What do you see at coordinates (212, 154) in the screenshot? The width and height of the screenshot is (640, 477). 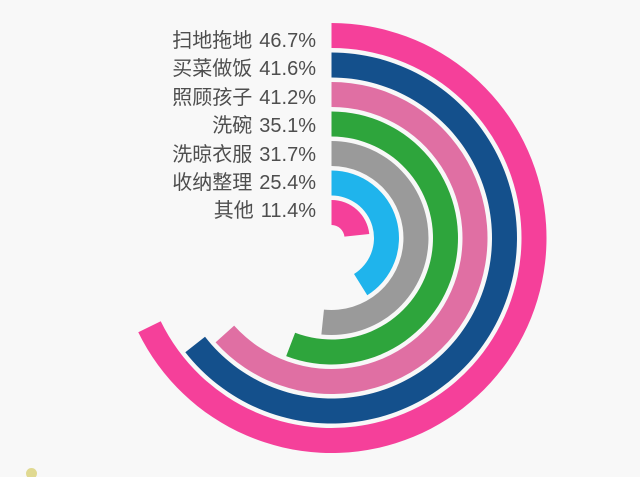 I see `legend-category-label: 洗晾衣服` at bounding box center [212, 154].